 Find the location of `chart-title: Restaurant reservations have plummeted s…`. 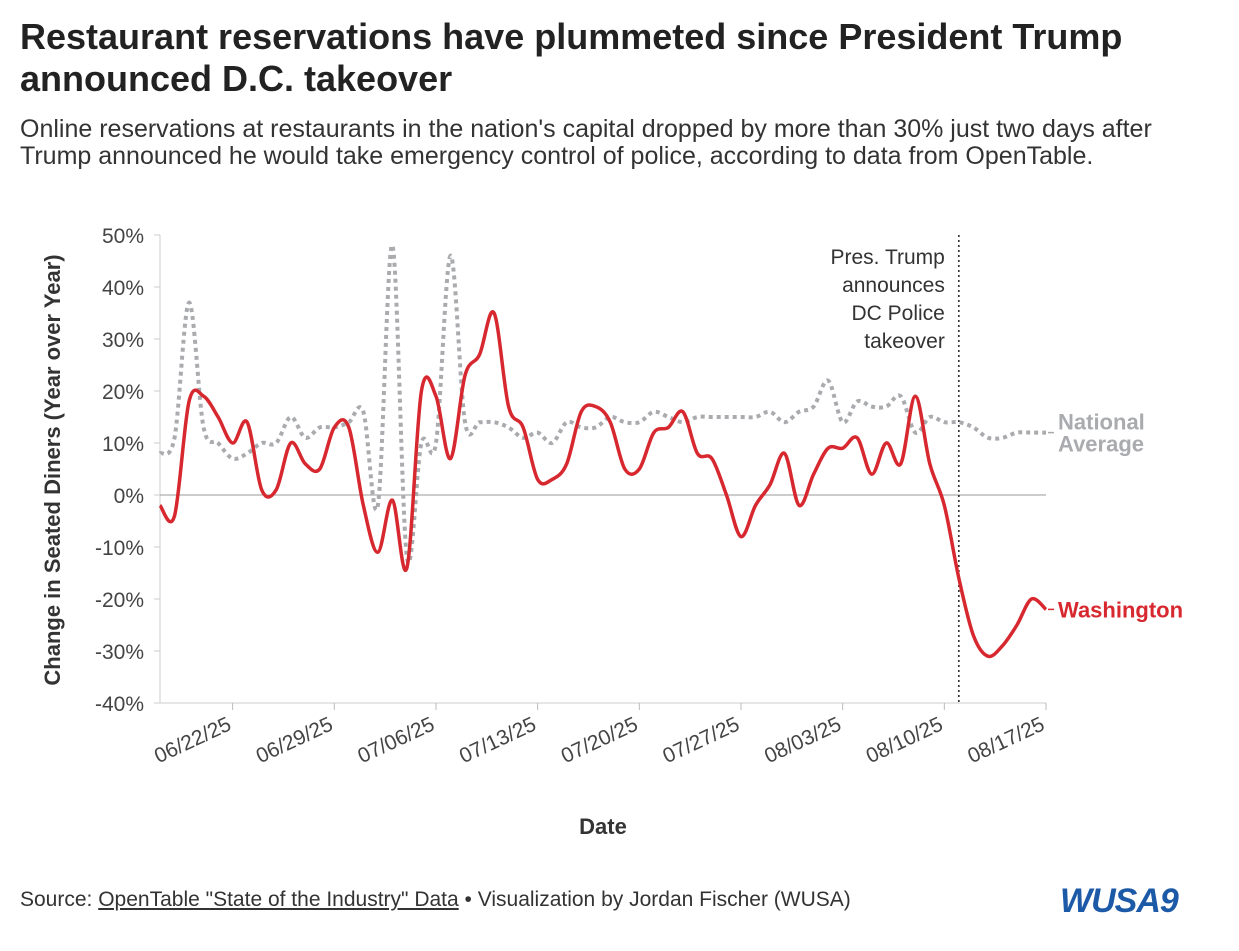

chart-title: Restaurant reservations have plummeted s… is located at coordinates (571, 57).